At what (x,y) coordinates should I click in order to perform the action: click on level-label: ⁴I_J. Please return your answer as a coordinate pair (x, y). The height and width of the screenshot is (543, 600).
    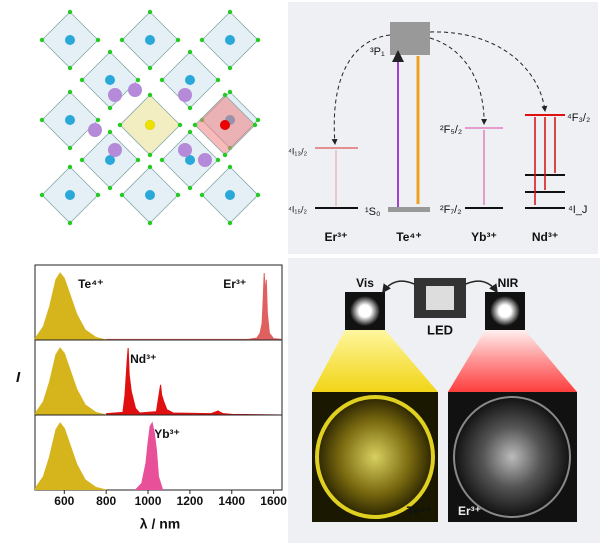
    Looking at the image, I should click on (577, 210).